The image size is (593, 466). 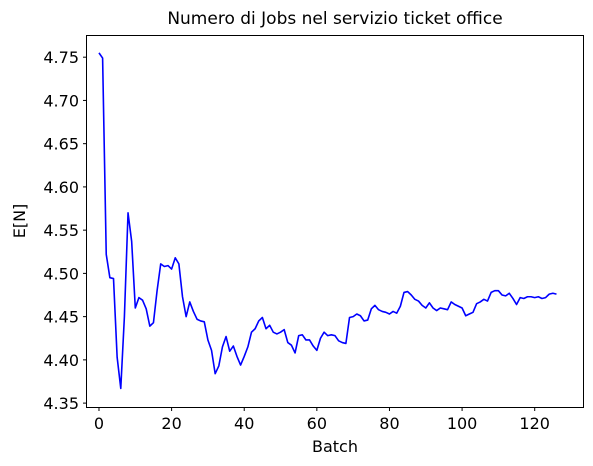 I want to click on y-tick-label: 4.70, so click(x=61, y=100).